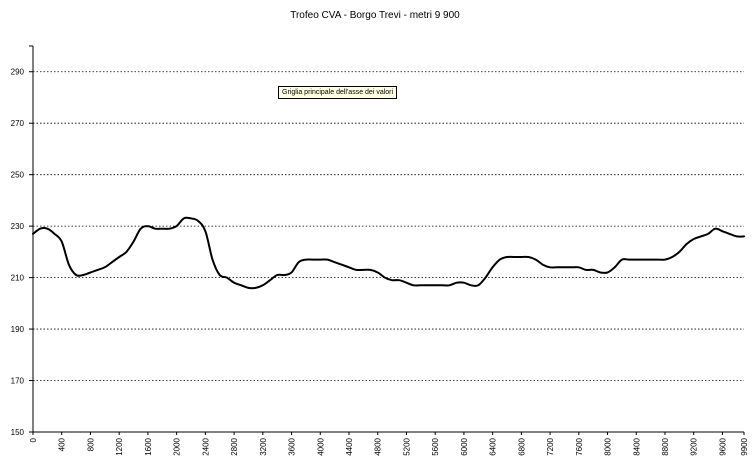  I want to click on y-tick-label: 250, so click(18, 175).